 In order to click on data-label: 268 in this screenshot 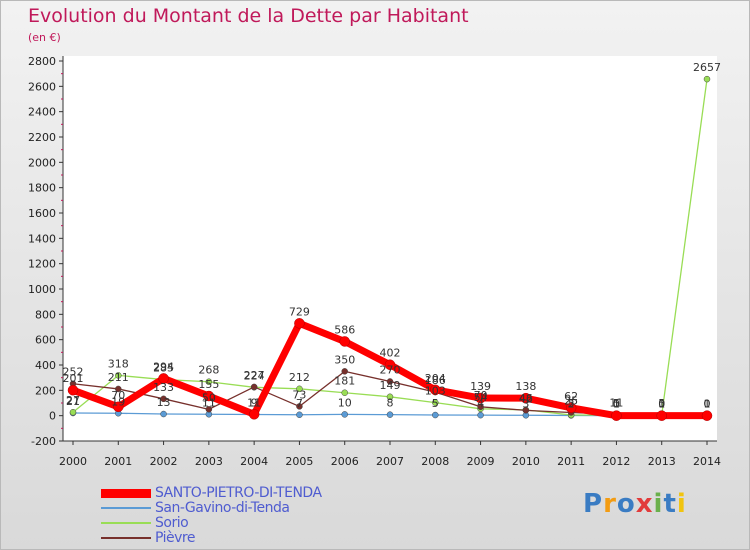, I will do `click(208, 370)`.